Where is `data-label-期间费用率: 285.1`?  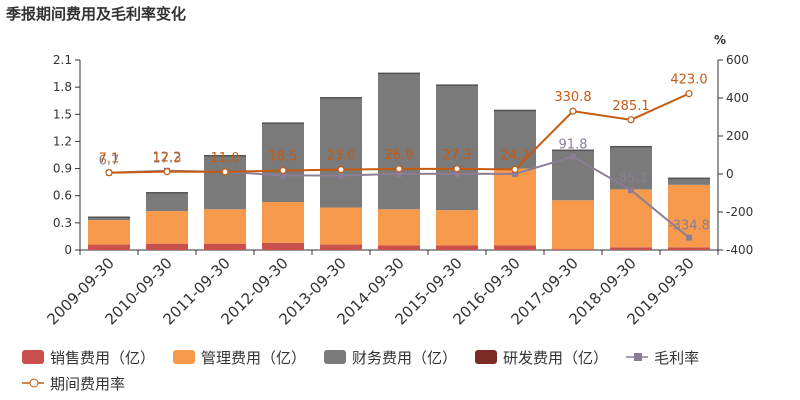
data-label-期间费用率: 285.1 is located at coordinates (630, 106).